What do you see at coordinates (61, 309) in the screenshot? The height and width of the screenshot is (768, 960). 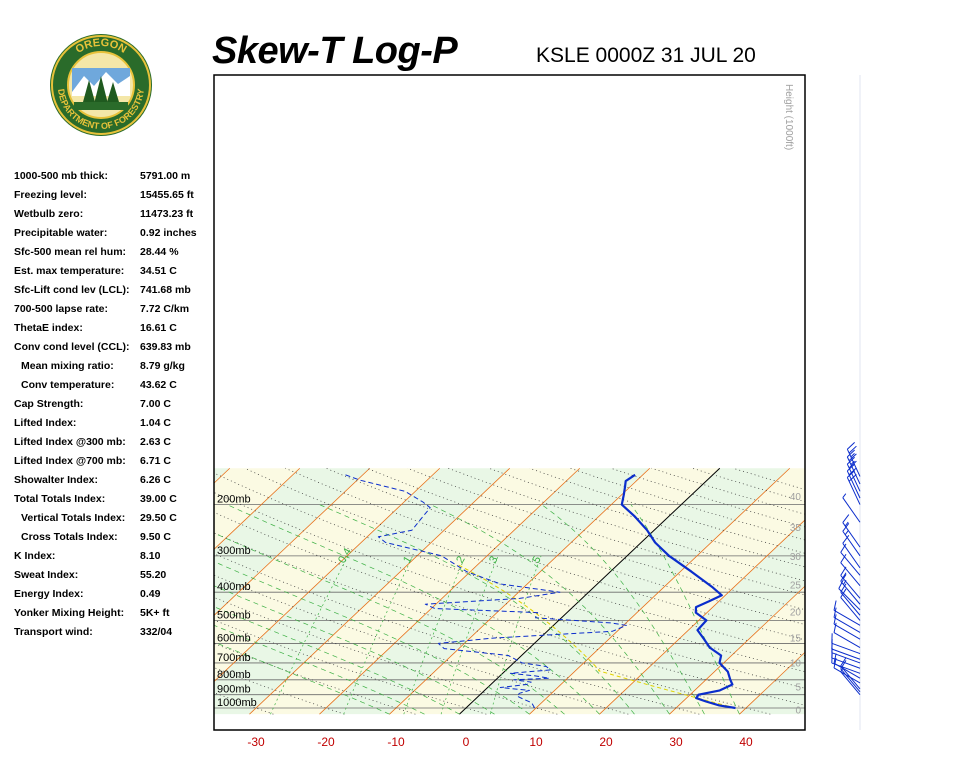 I see `stat-label: 700-500 lapse rate:` at bounding box center [61, 309].